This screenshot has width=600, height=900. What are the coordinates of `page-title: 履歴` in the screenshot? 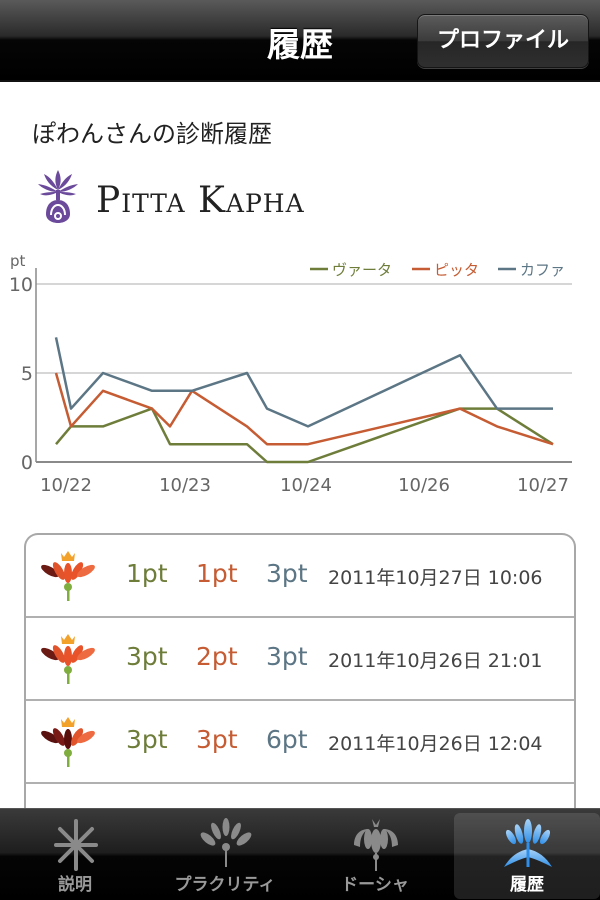 It's located at (300, 44).